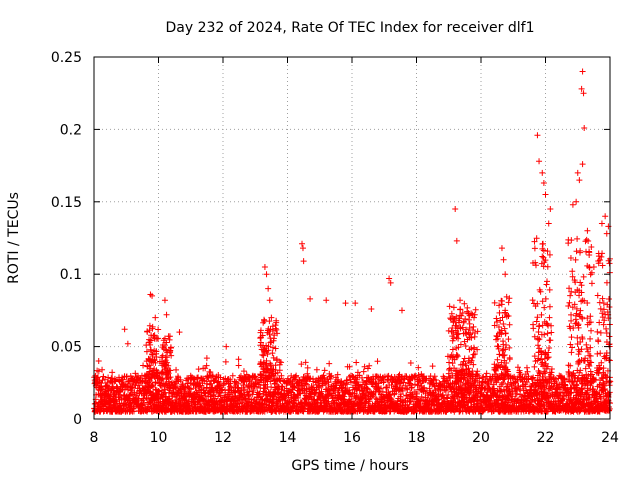 The height and width of the screenshot is (480, 640). What do you see at coordinates (14, 238) in the screenshot?
I see `y-axis-label: ROTI / TECUs` at bounding box center [14, 238].